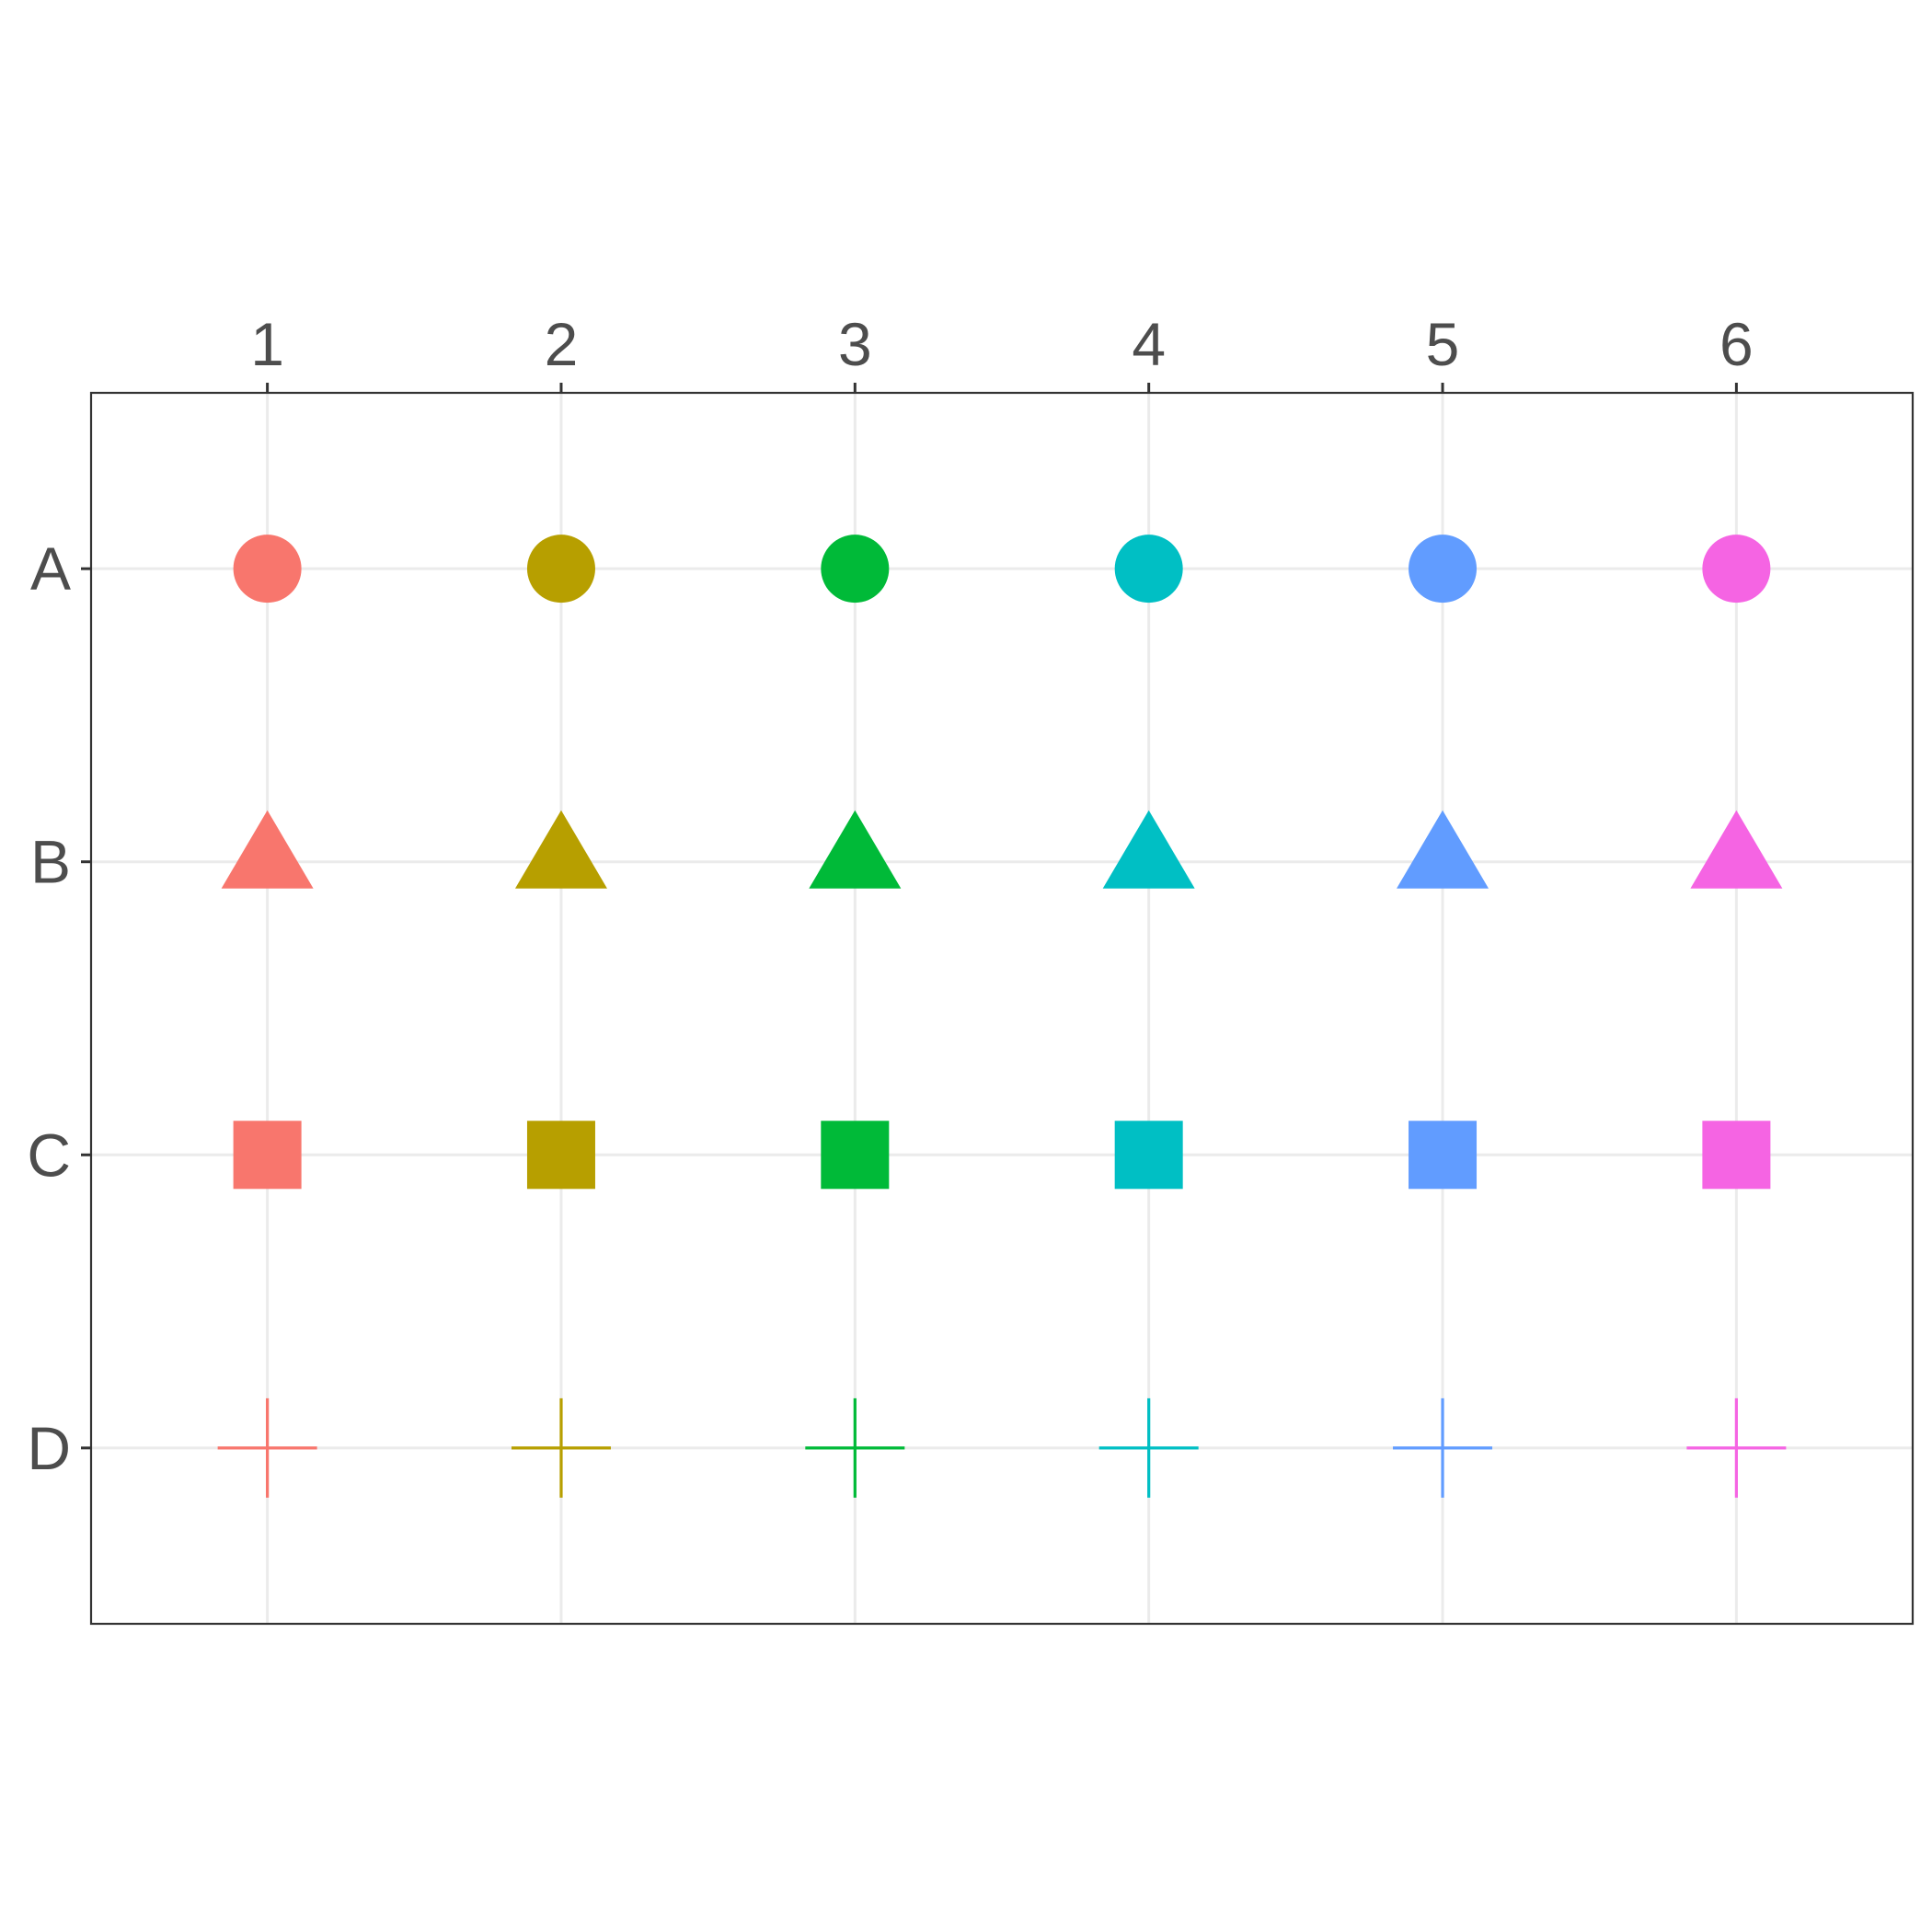  I want to click on x-tick-label: 4, so click(1149, 344).